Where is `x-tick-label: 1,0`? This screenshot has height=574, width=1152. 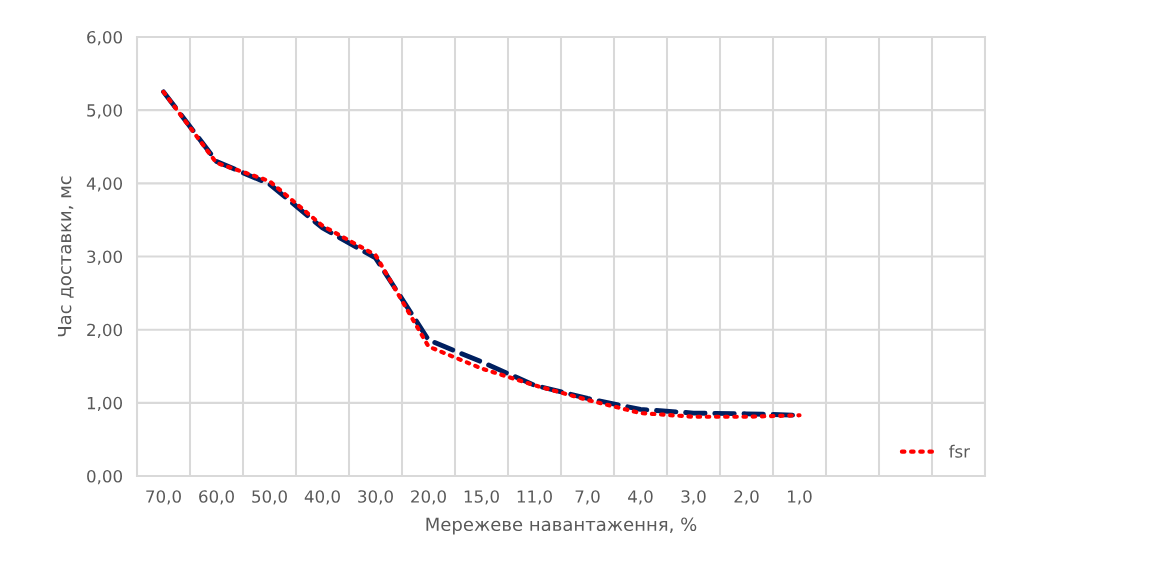
x-tick-label: 1,0 is located at coordinates (800, 497).